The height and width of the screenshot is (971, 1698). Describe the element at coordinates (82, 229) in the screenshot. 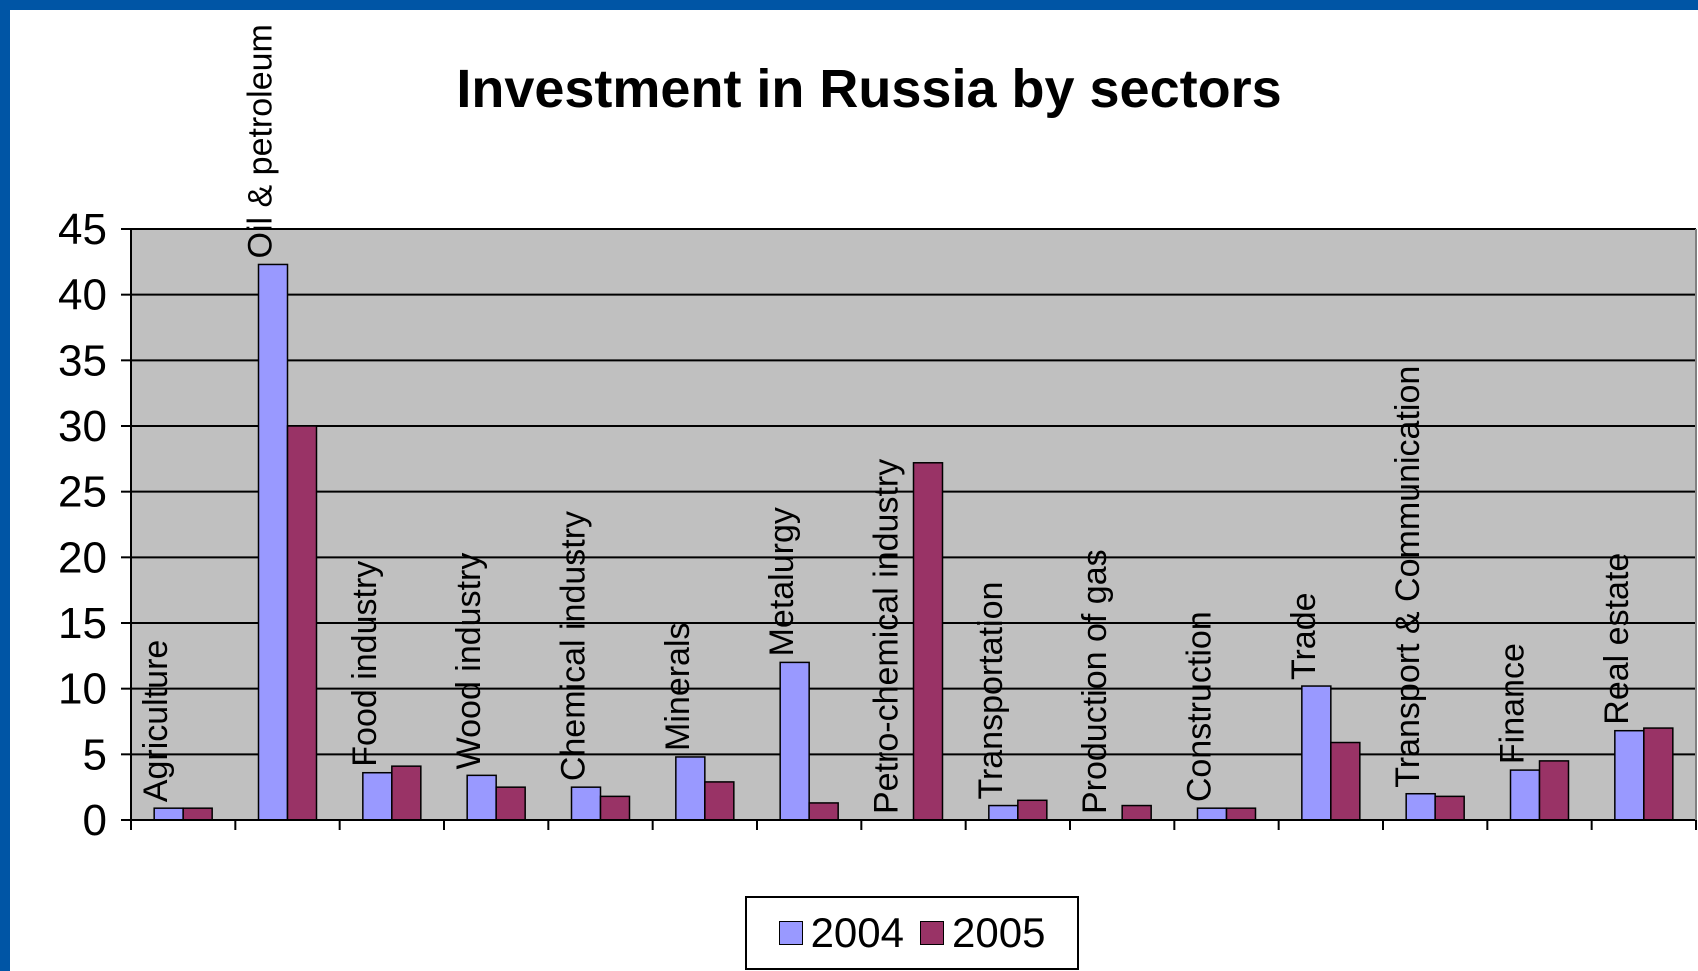

I see `y-tick-label: 45` at that location.